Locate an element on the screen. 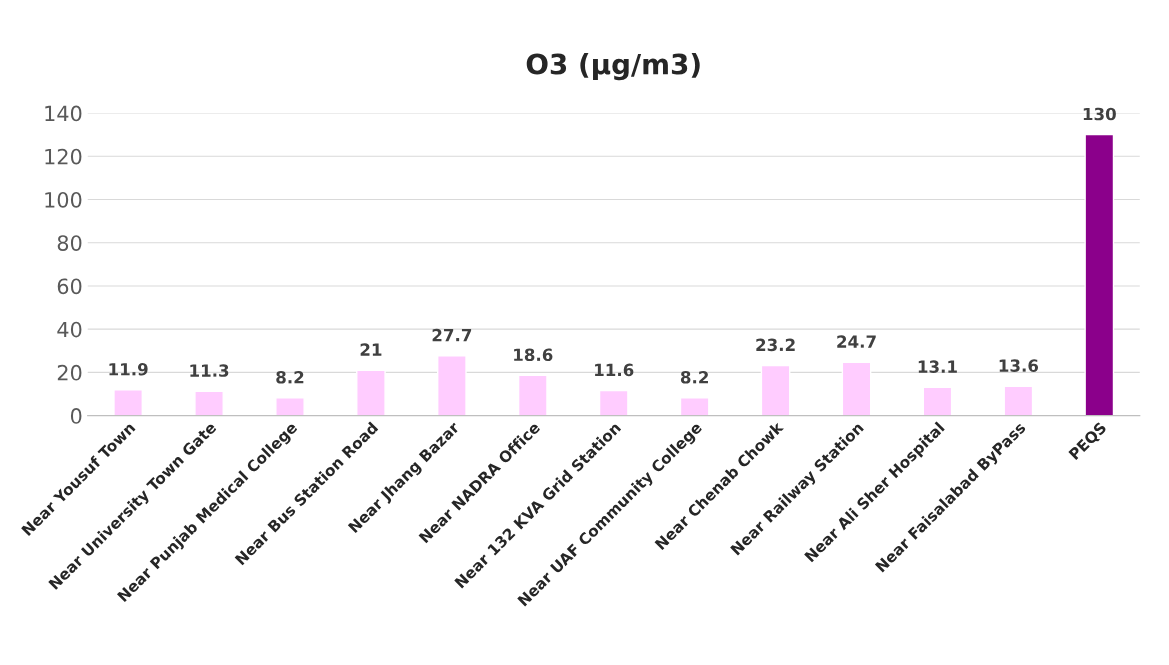 This screenshot has height=665, width=1169. data-label: 21 is located at coordinates (371, 349).